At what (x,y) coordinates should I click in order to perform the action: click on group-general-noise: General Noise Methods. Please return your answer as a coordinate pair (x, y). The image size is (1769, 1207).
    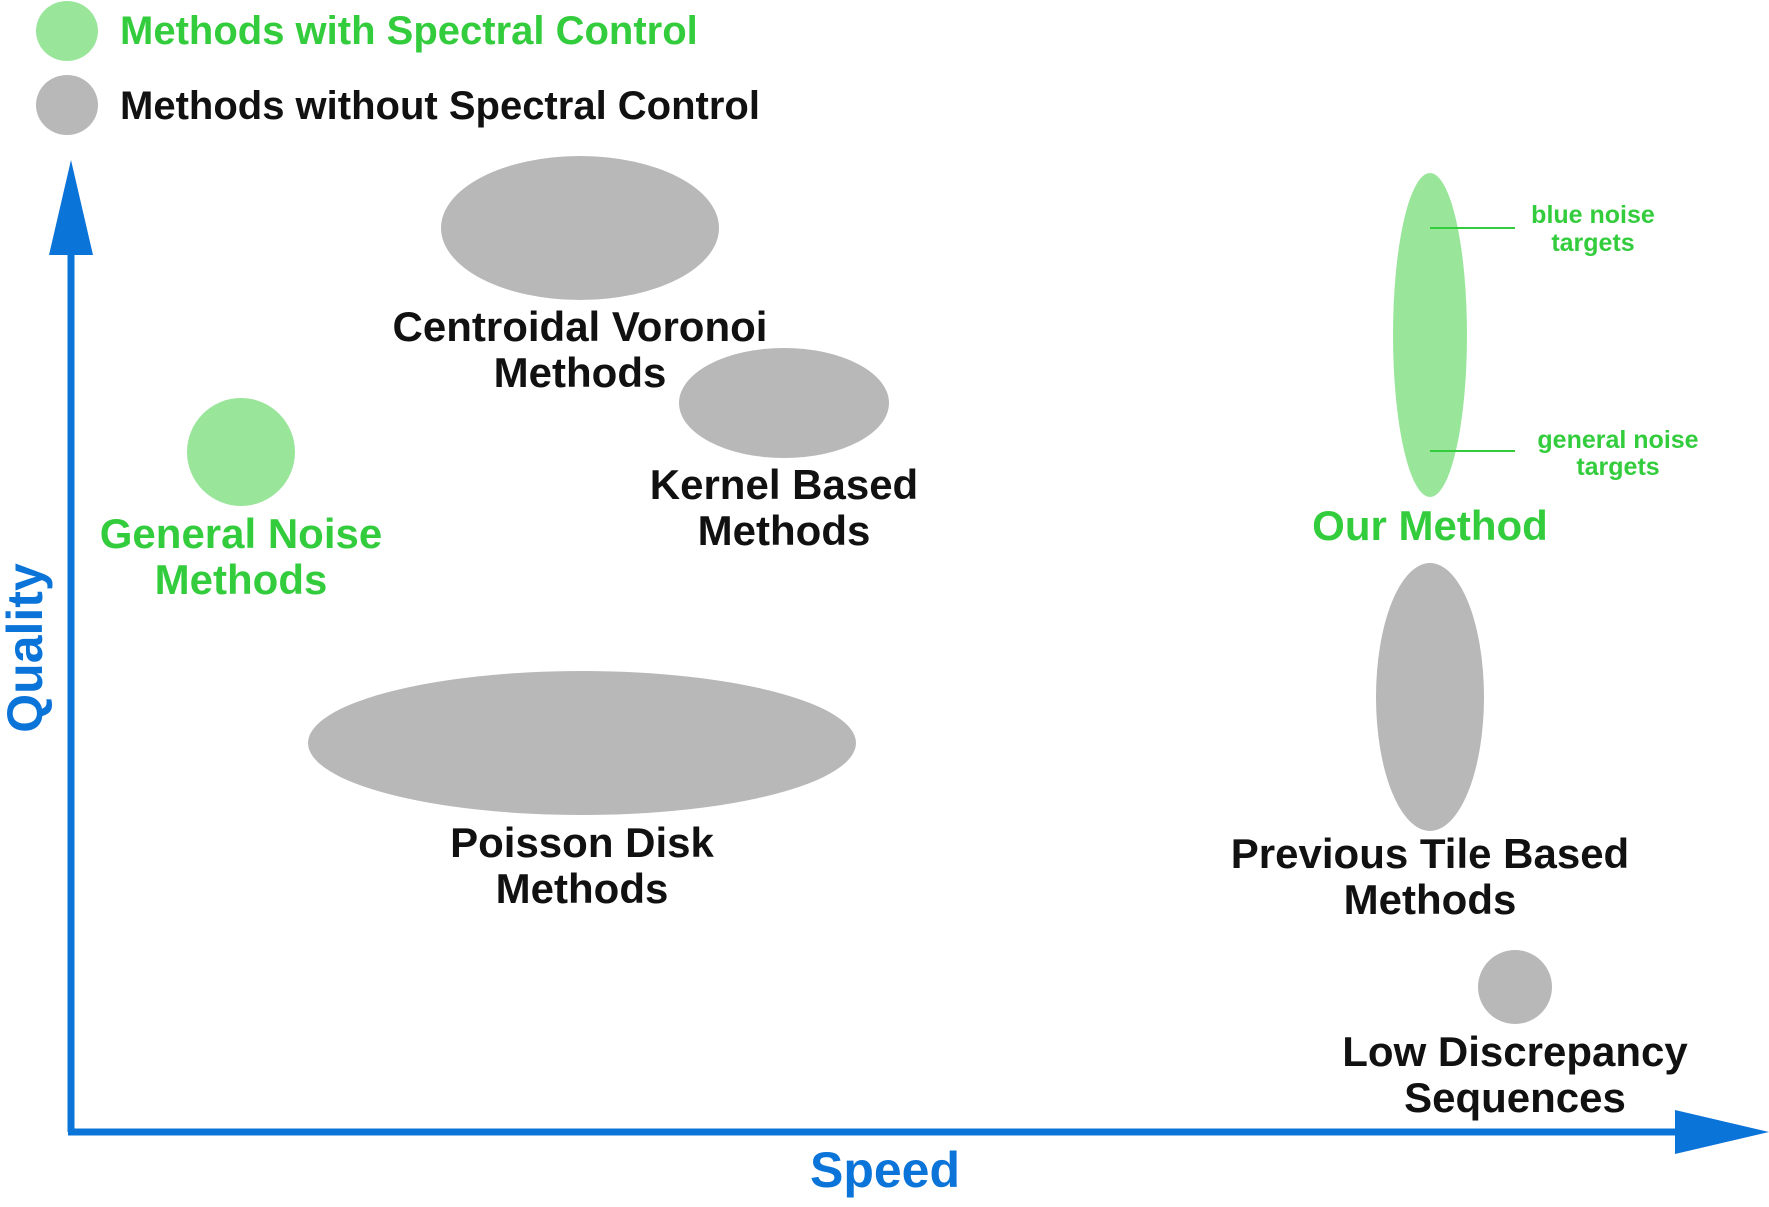
    Looking at the image, I should click on (241, 500).